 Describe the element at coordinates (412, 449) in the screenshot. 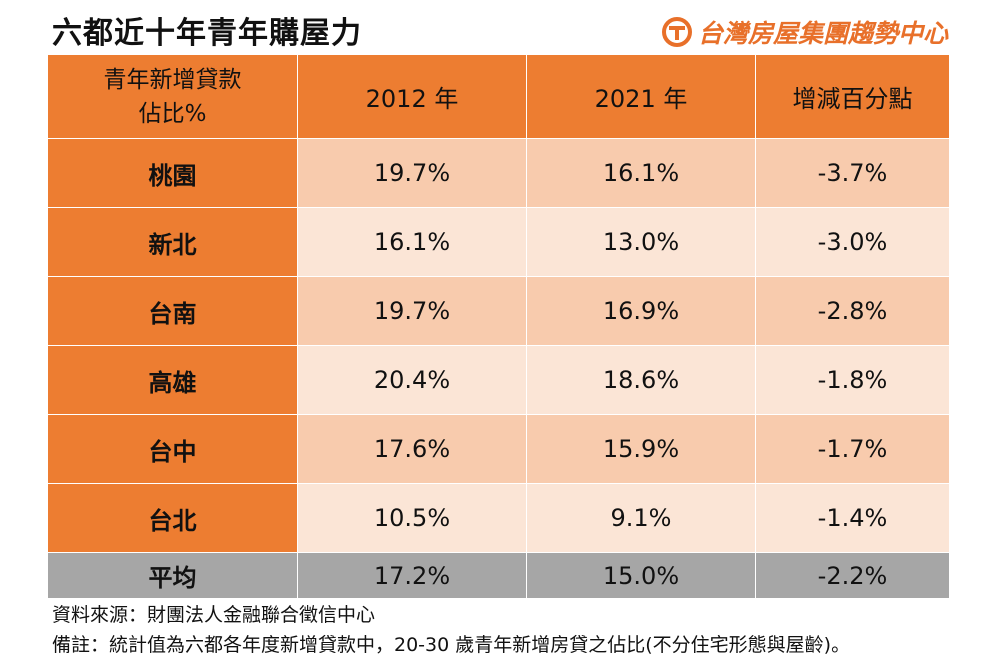

I see `value-2012: 17.6%` at that location.